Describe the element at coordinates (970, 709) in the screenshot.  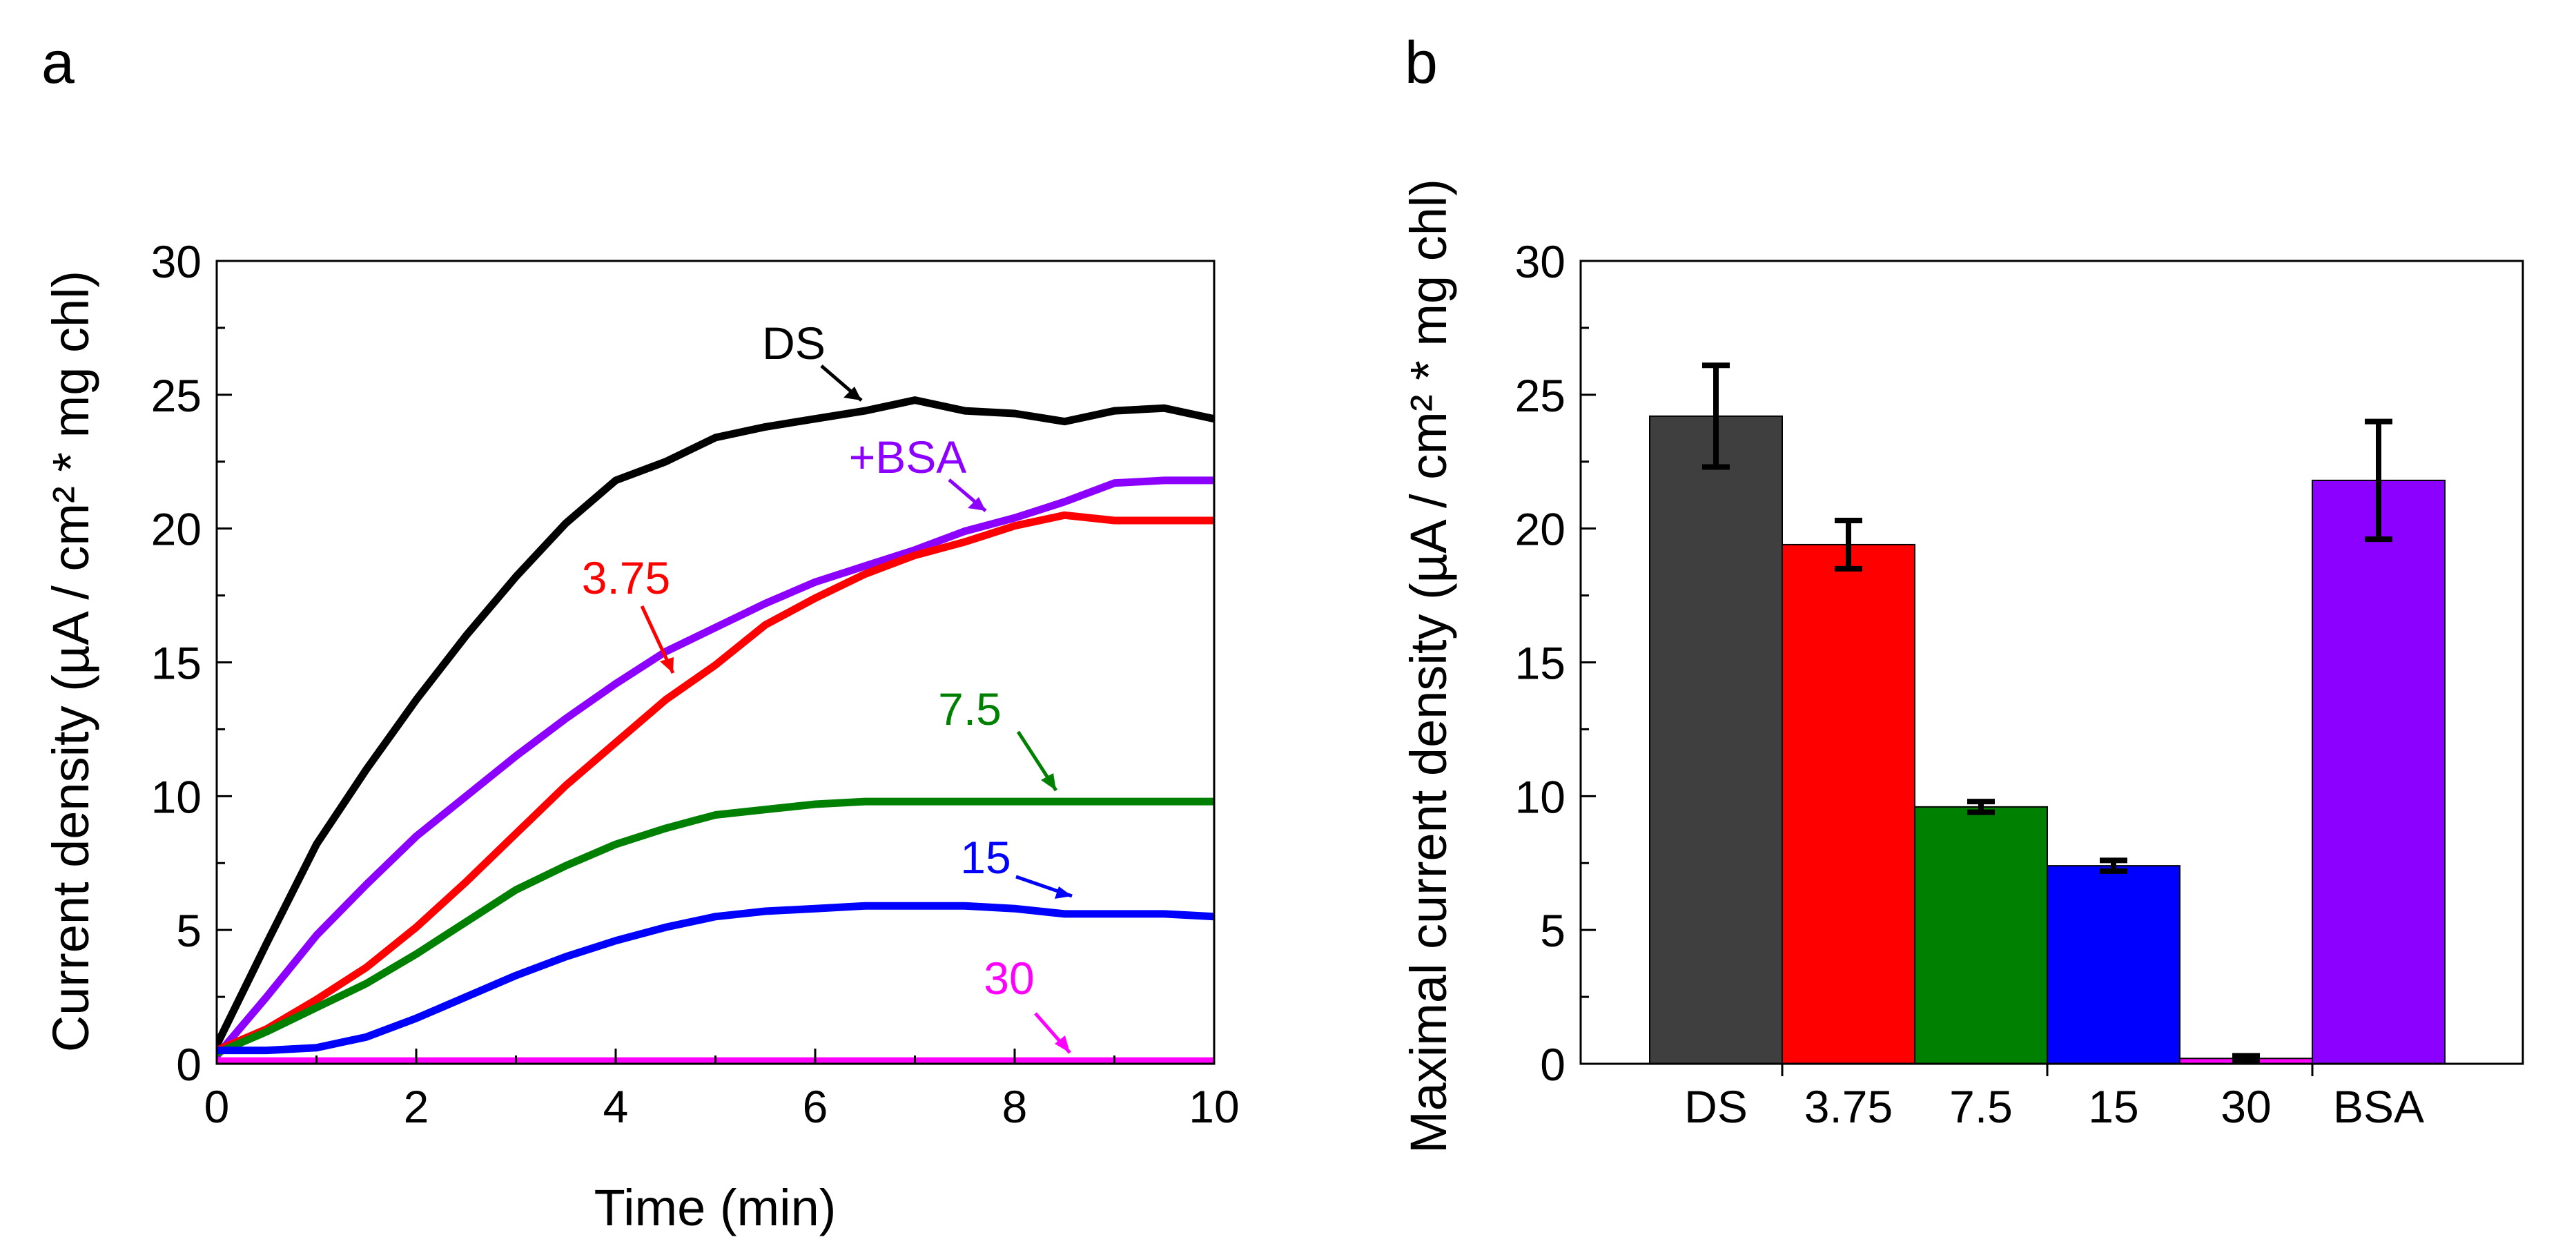
I see `label-7-5: 7.5` at that location.